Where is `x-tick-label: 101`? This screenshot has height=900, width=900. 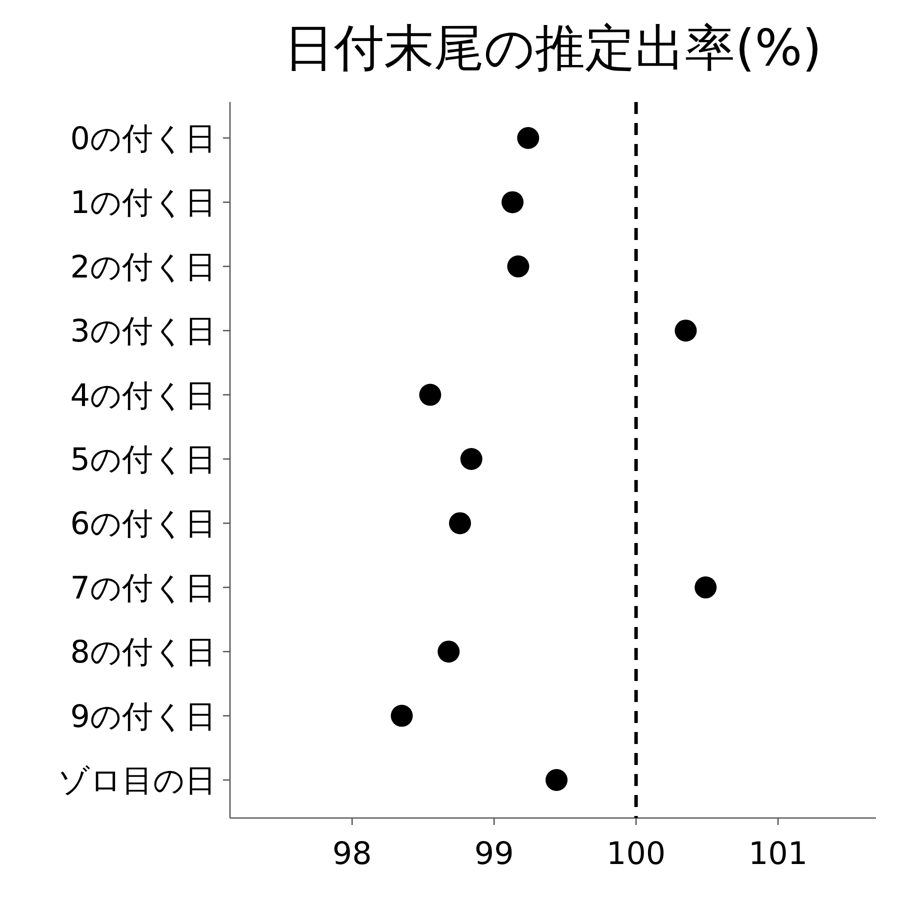 x-tick-label: 101 is located at coordinates (778, 854).